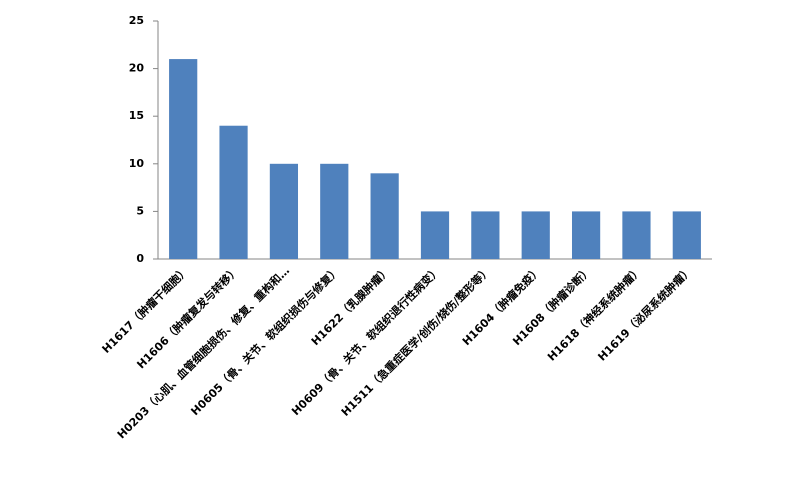 The height and width of the screenshot is (488, 785). Describe the element at coordinates (140, 210) in the screenshot. I see `y-tick-label: 5` at that location.